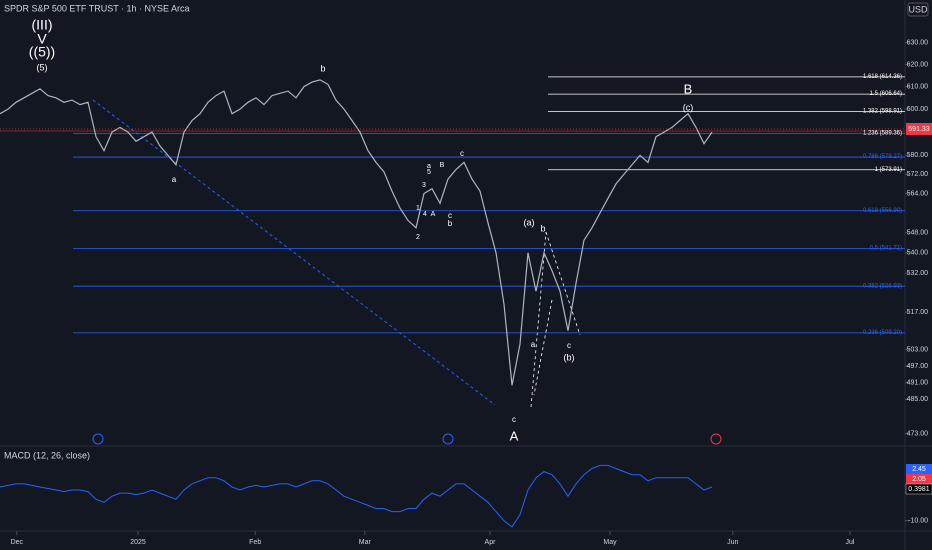 The image size is (932, 550). Describe the element at coordinates (688, 107) in the screenshot. I see `wave-label: (c)` at that location.